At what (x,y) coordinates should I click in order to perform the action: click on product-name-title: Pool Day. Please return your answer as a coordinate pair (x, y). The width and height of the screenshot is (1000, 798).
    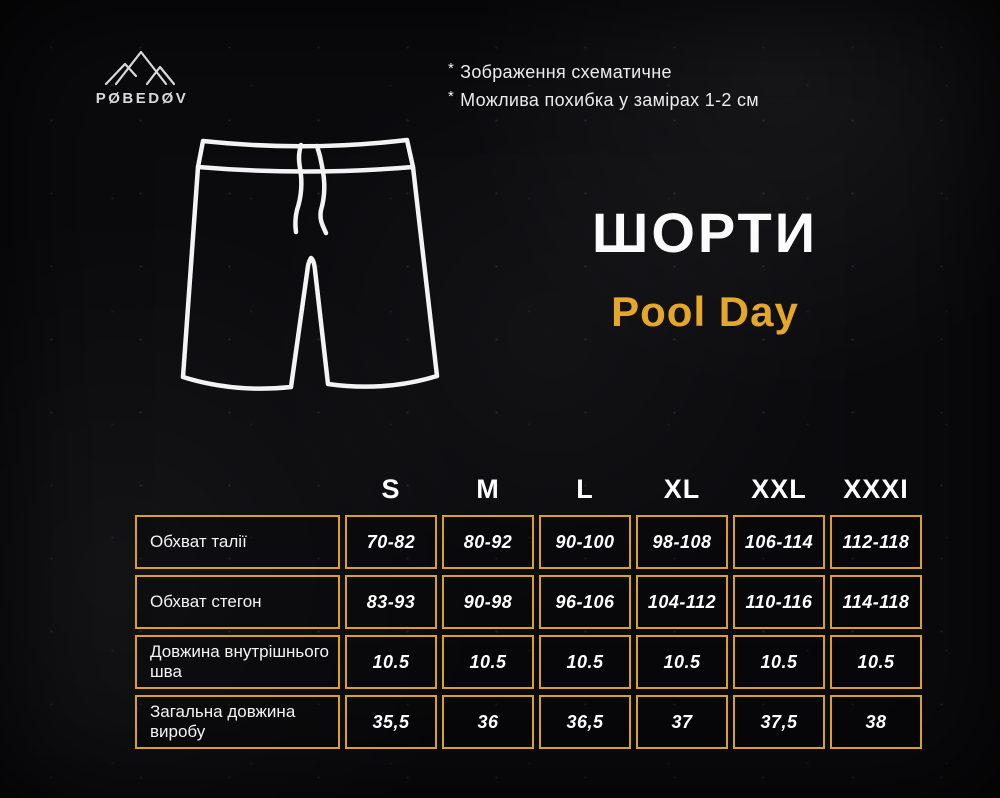
    Looking at the image, I should click on (705, 311).